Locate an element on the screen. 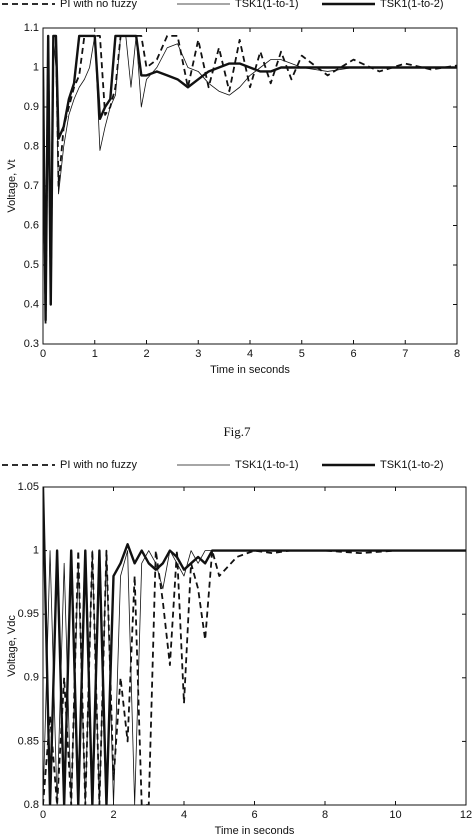  x-tick-label: 5 is located at coordinates (302, 354).